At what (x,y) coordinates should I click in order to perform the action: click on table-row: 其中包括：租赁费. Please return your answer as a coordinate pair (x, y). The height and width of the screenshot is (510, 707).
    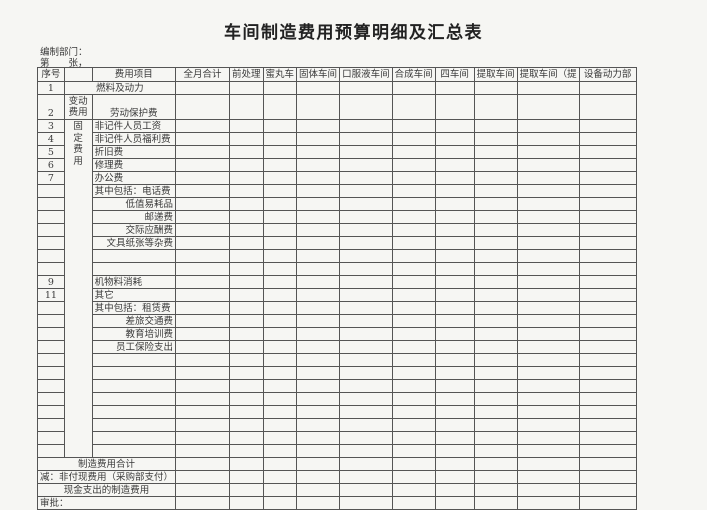
    Looking at the image, I should click on (337, 308).